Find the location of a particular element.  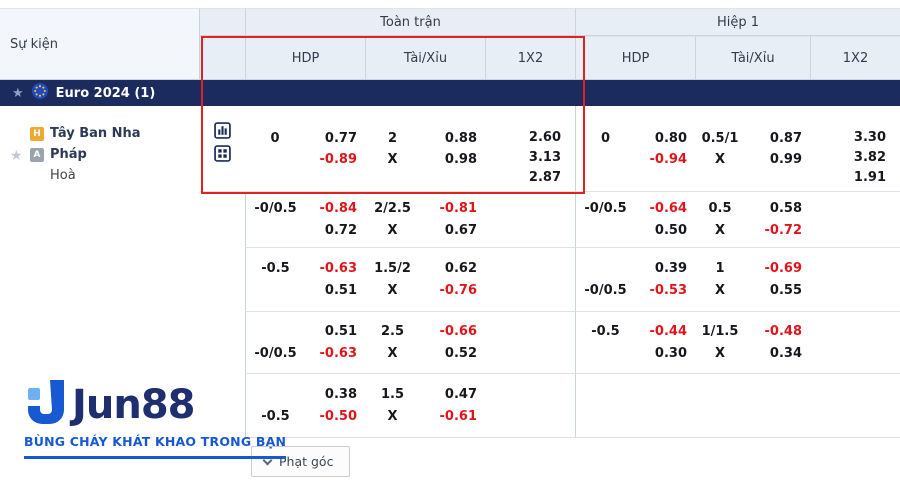

odds-value: 0.30 is located at coordinates (670, 353).